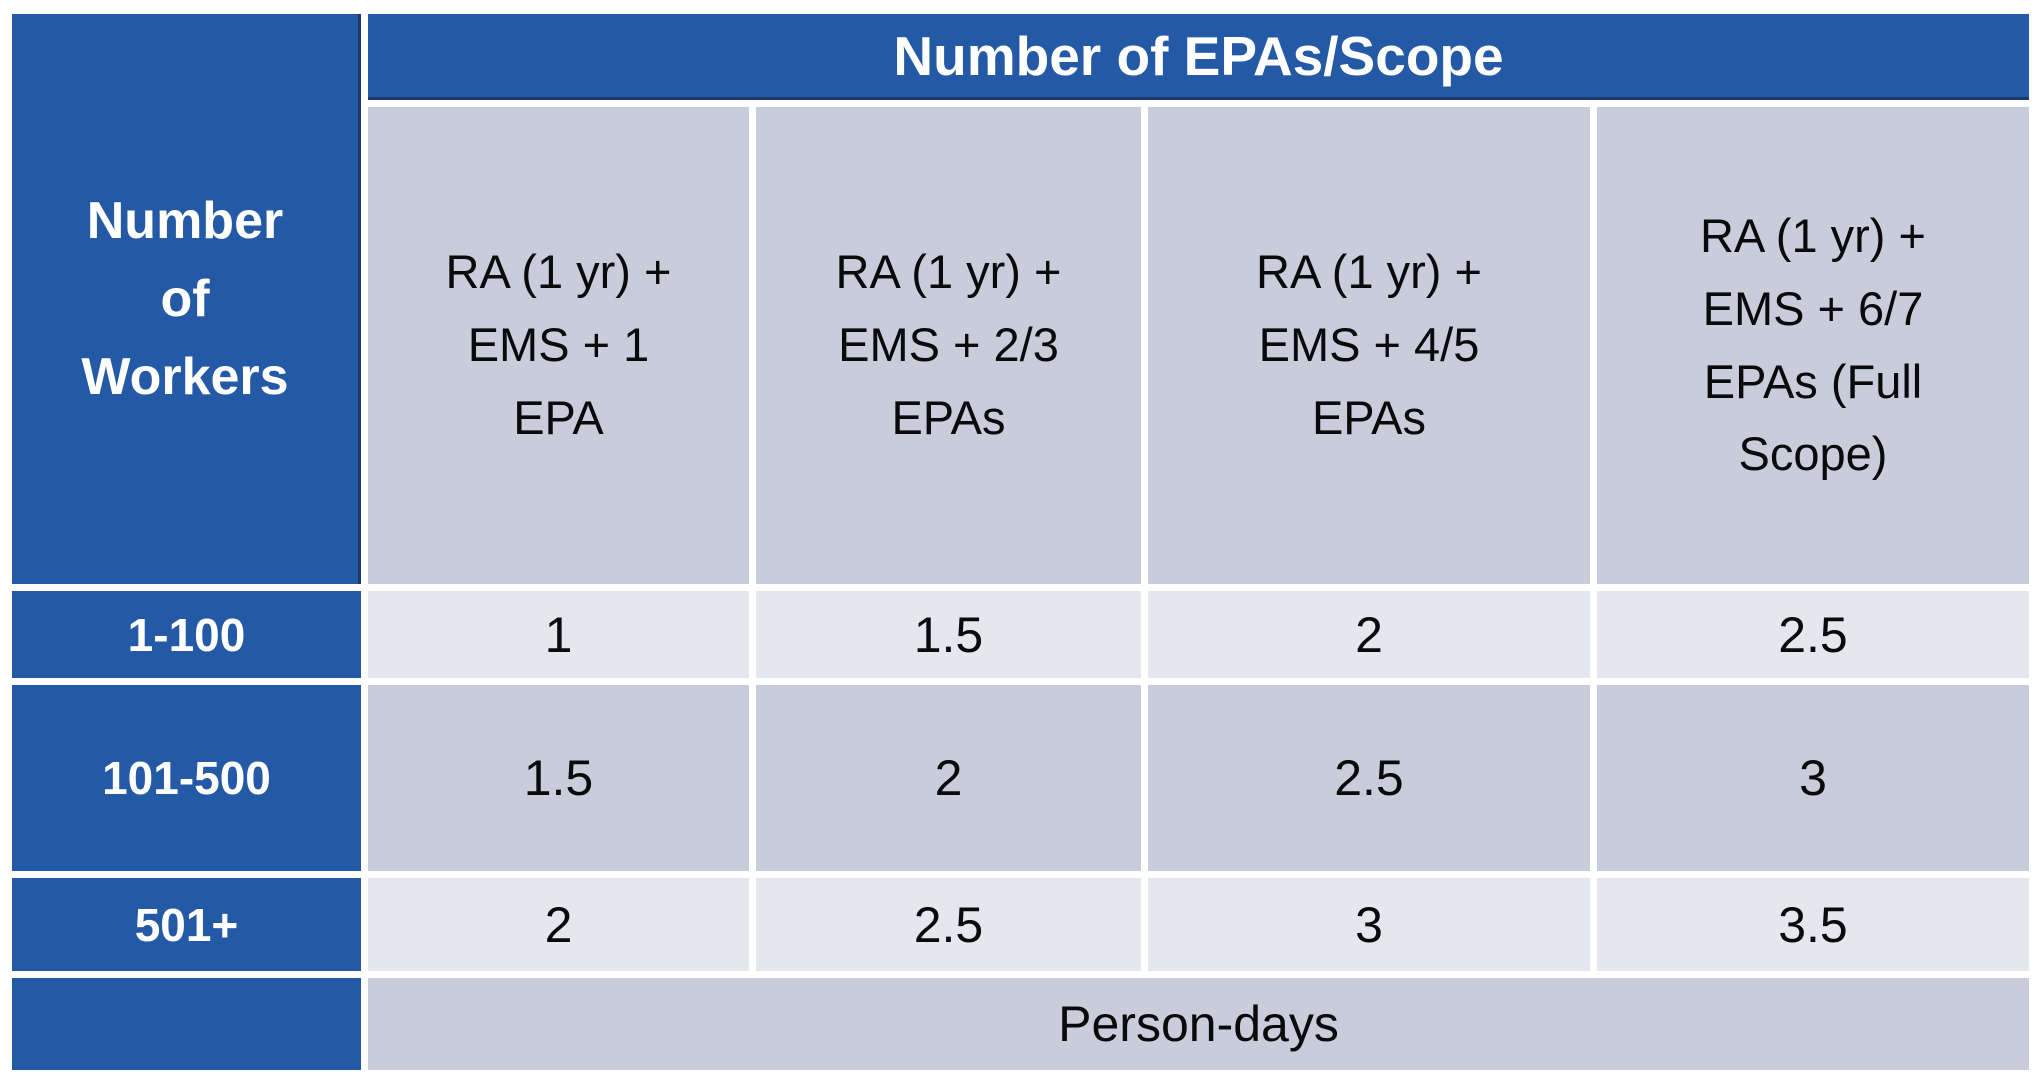  I want to click on value-cell-501-col4: 3.5, so click(1813, 924).